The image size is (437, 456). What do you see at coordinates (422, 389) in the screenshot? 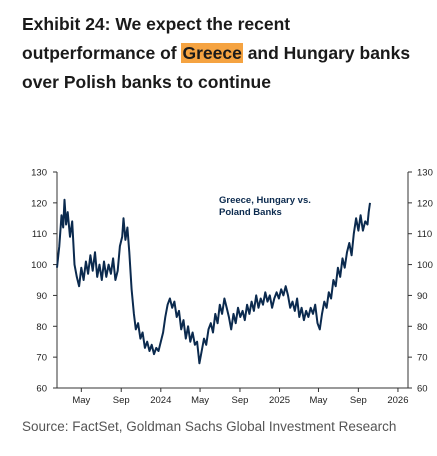
I see `y-tick-label-right: 60` at bounding box center [422, 389].